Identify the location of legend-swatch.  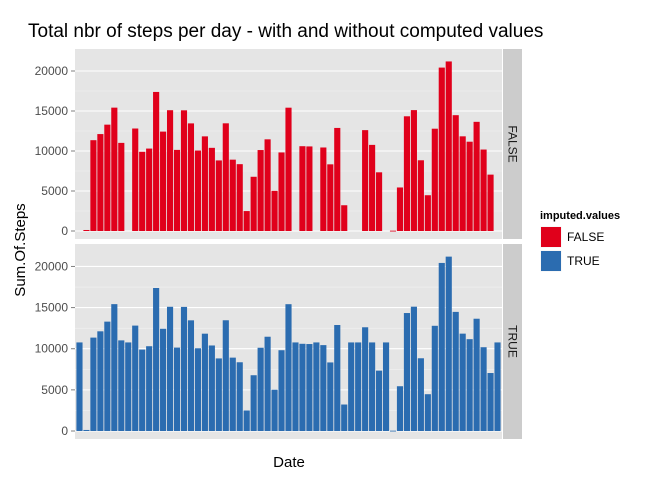
(551, 237).